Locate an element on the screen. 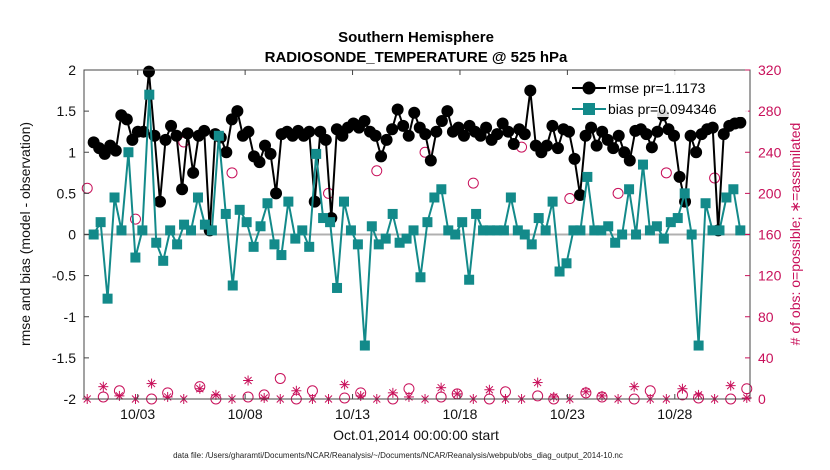 This screenshot has width=830, height=470. x-tick-labels: 10/03 10/08 10/13 10/18 10/23 10/28 is located at coordinates (406, 414).